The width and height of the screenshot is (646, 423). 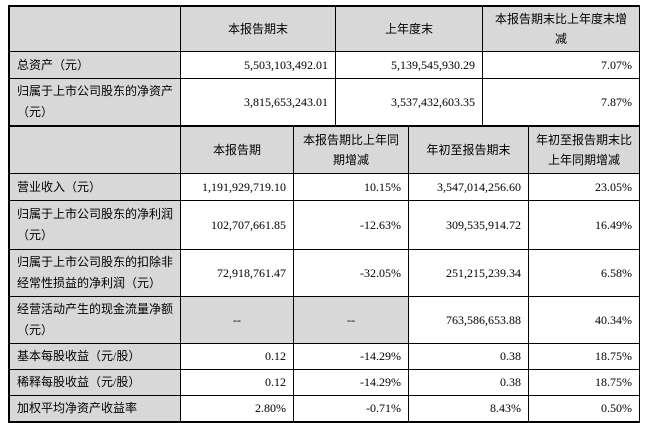 What do you see at coordinates (95, 225) in the screenshot?
I see `row-label: 归属于上市公司股东的净利润 （元）` at bounding box center [95, 225].